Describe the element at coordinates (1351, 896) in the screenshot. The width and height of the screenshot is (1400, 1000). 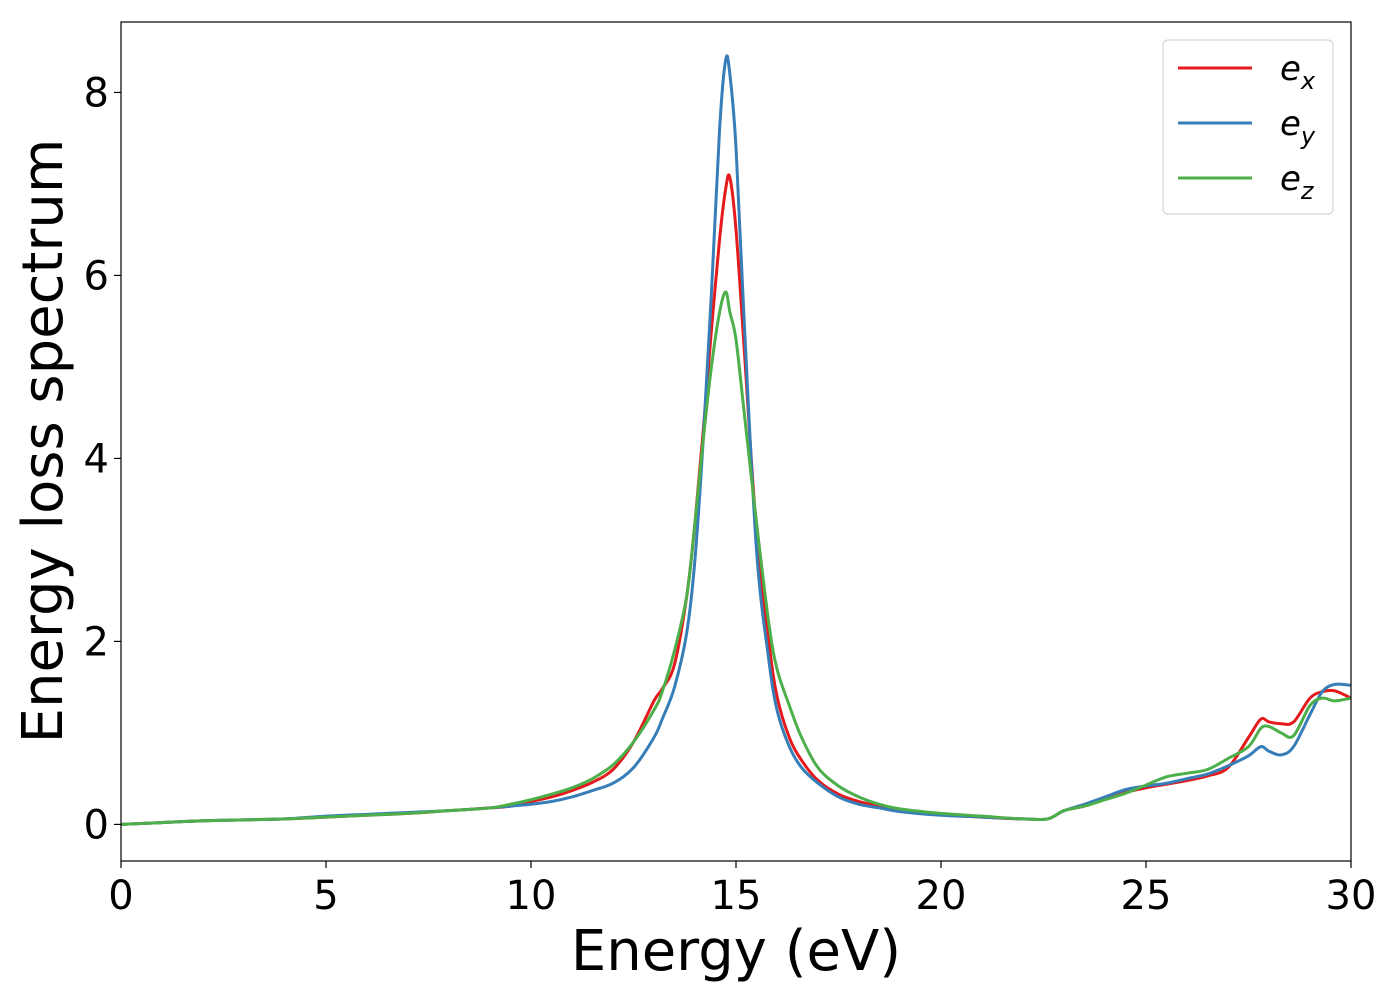
I see `x-tick-label: 30` at that location.